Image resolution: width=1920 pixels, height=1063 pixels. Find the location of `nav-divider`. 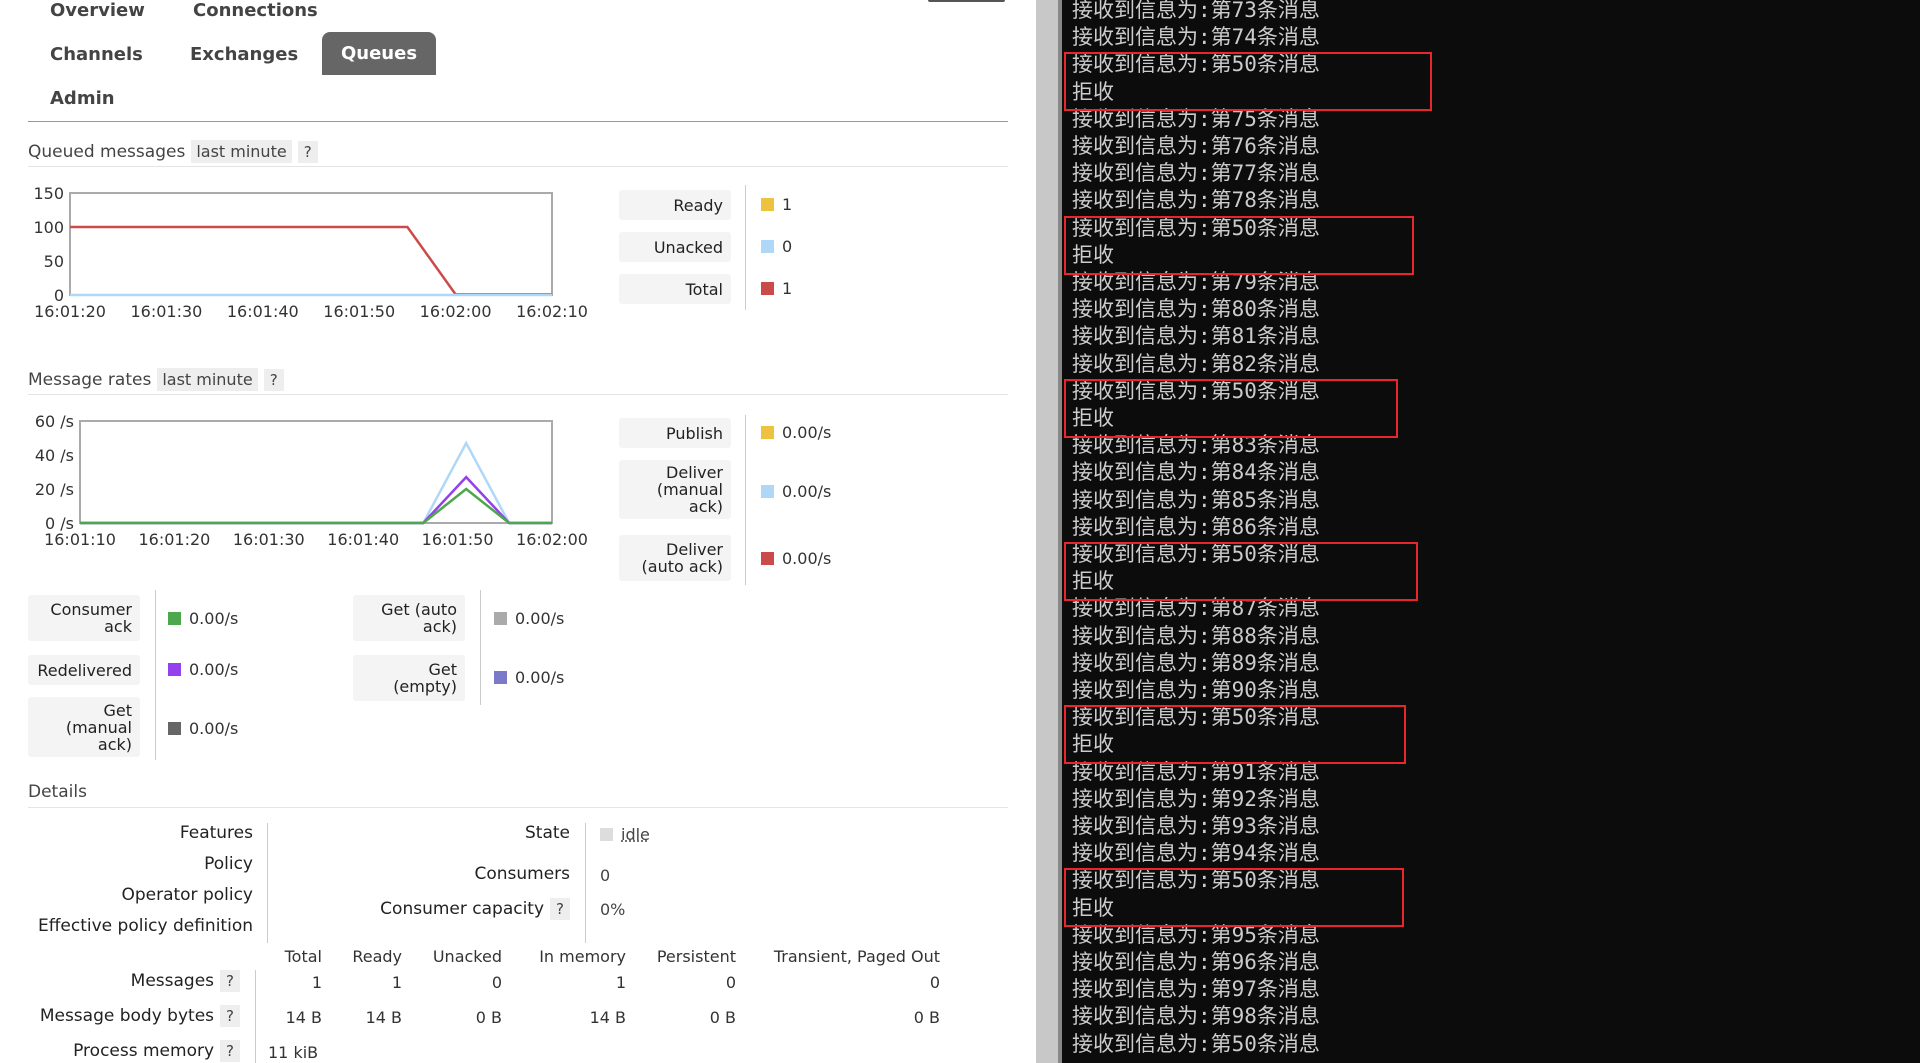

nav-divider is located at coordinates (518, 121).